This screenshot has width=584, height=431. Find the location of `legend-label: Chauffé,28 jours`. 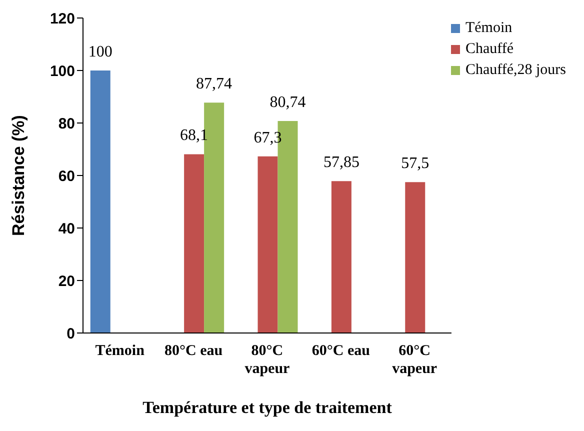

legend-label: Chauffé,28 jours is located at coordinates (515, 70).